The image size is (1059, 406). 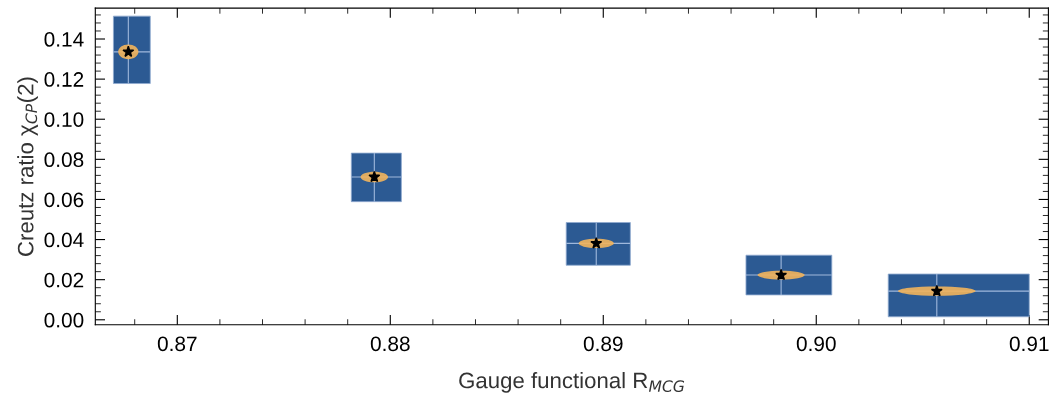 What do you see at coordinates (177, 344) in the screenshot?
I see `x-tick-label: 0.87` at bounding box center [177, 344].